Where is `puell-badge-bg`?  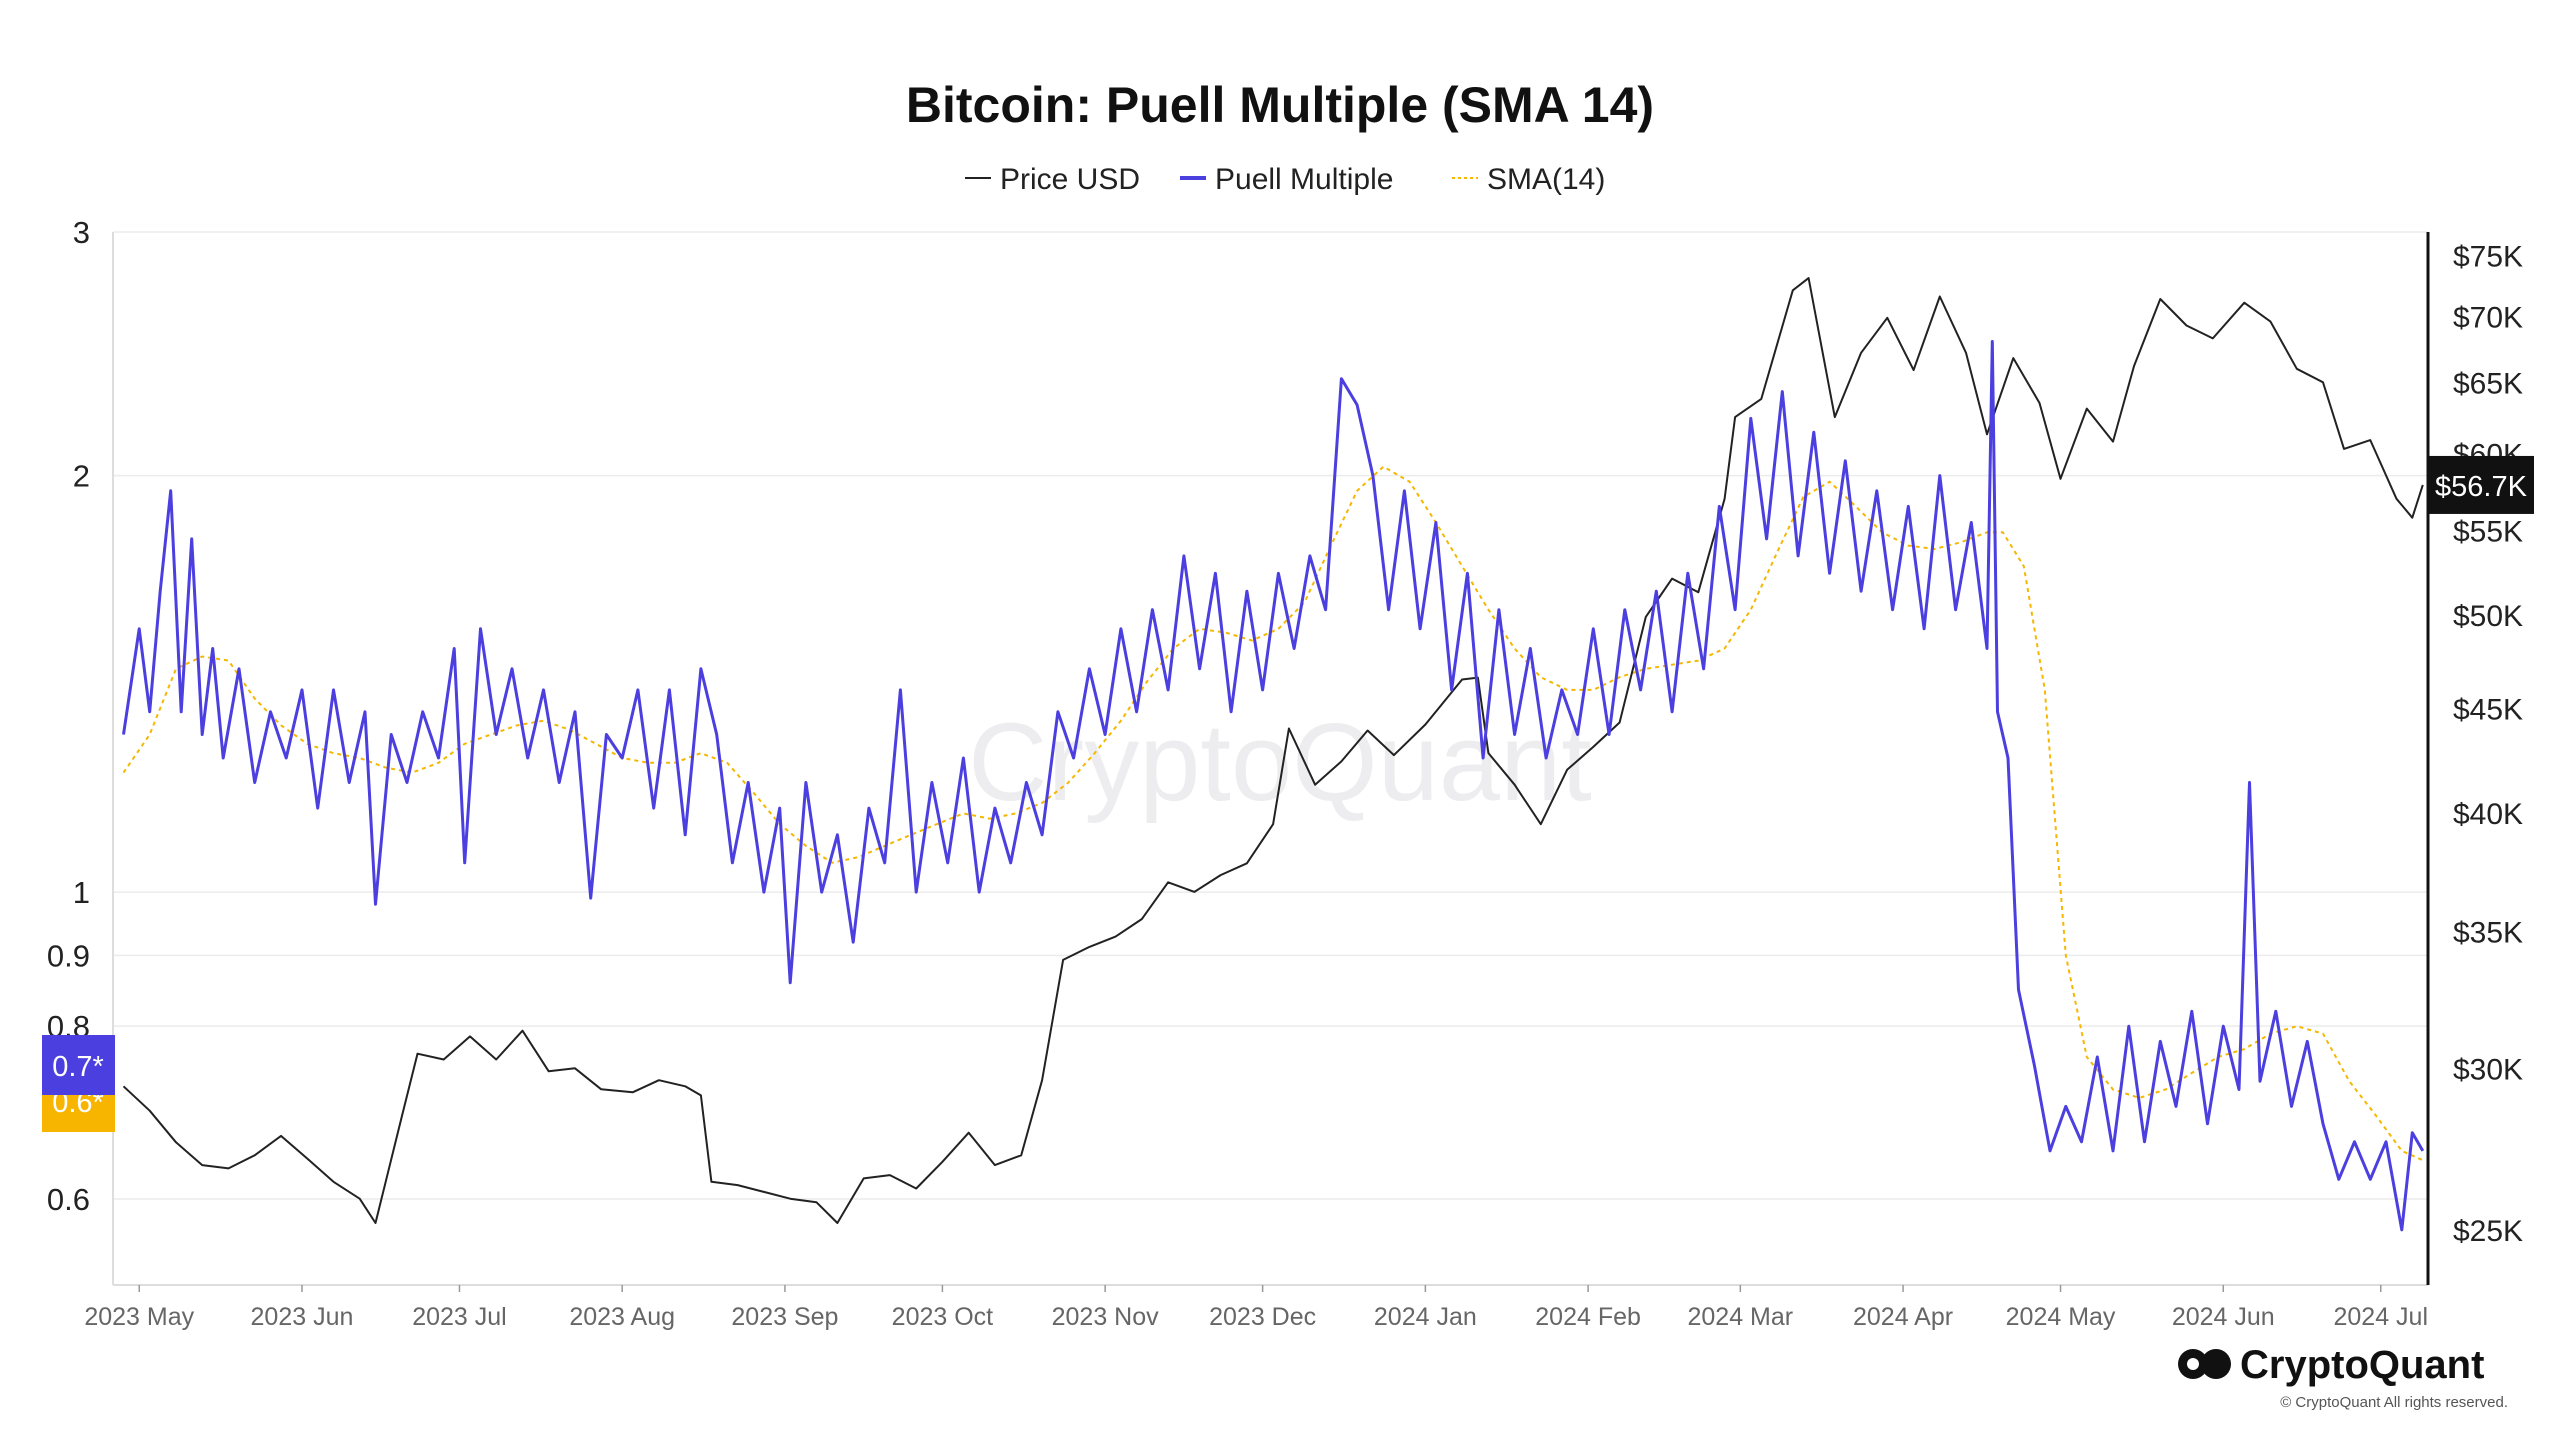
puell-badge-bg is located at coordinates (78, 1065).